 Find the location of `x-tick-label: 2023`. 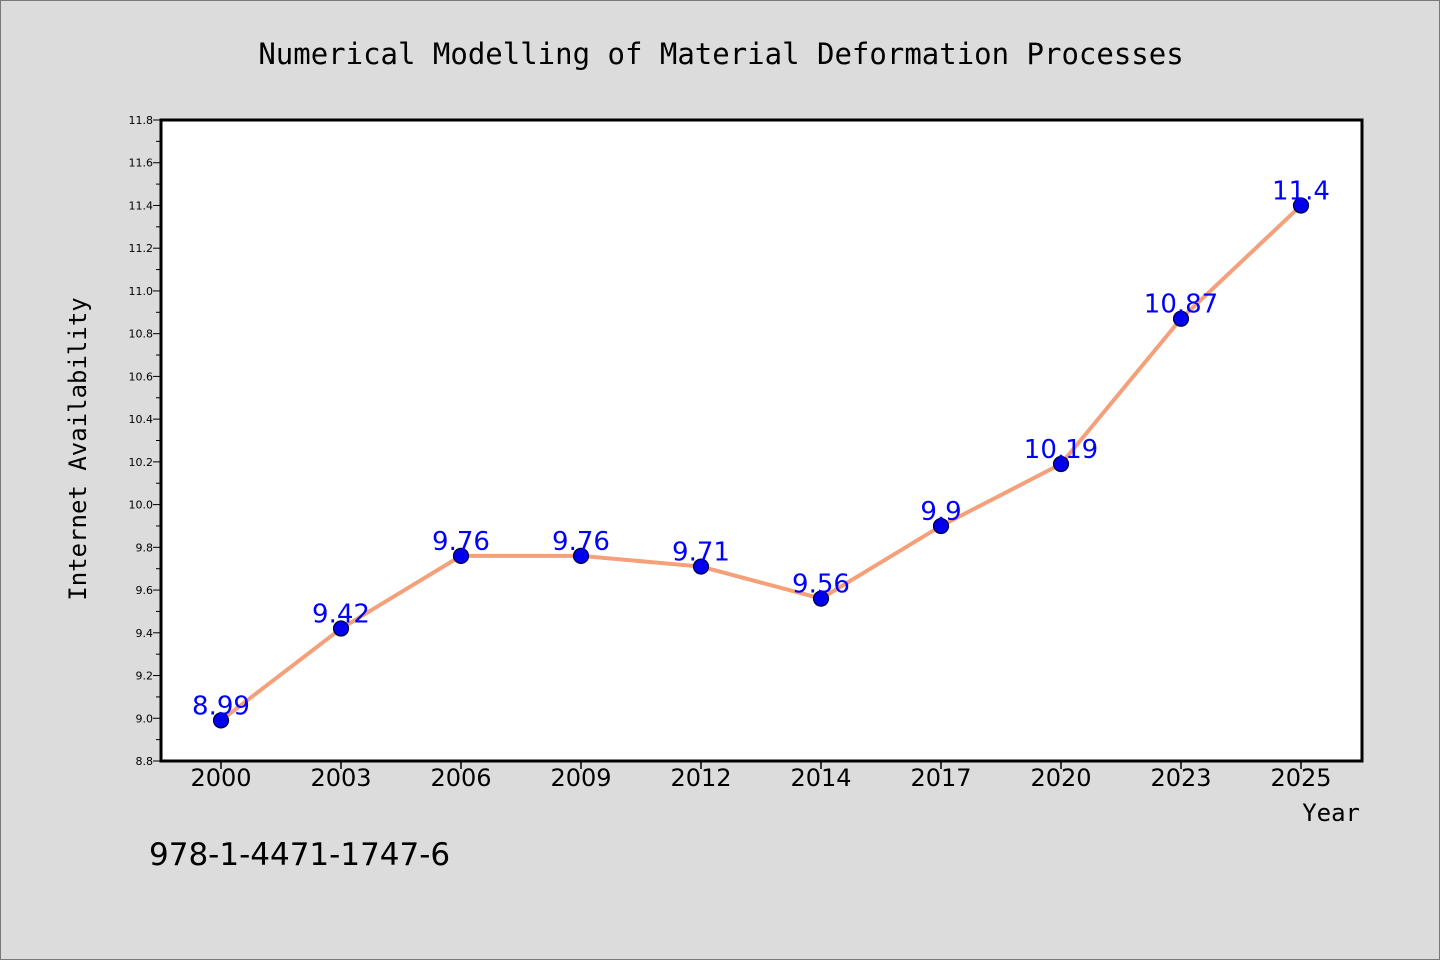

x-tick-label: 2023 is located at coordinates (1180, 778).